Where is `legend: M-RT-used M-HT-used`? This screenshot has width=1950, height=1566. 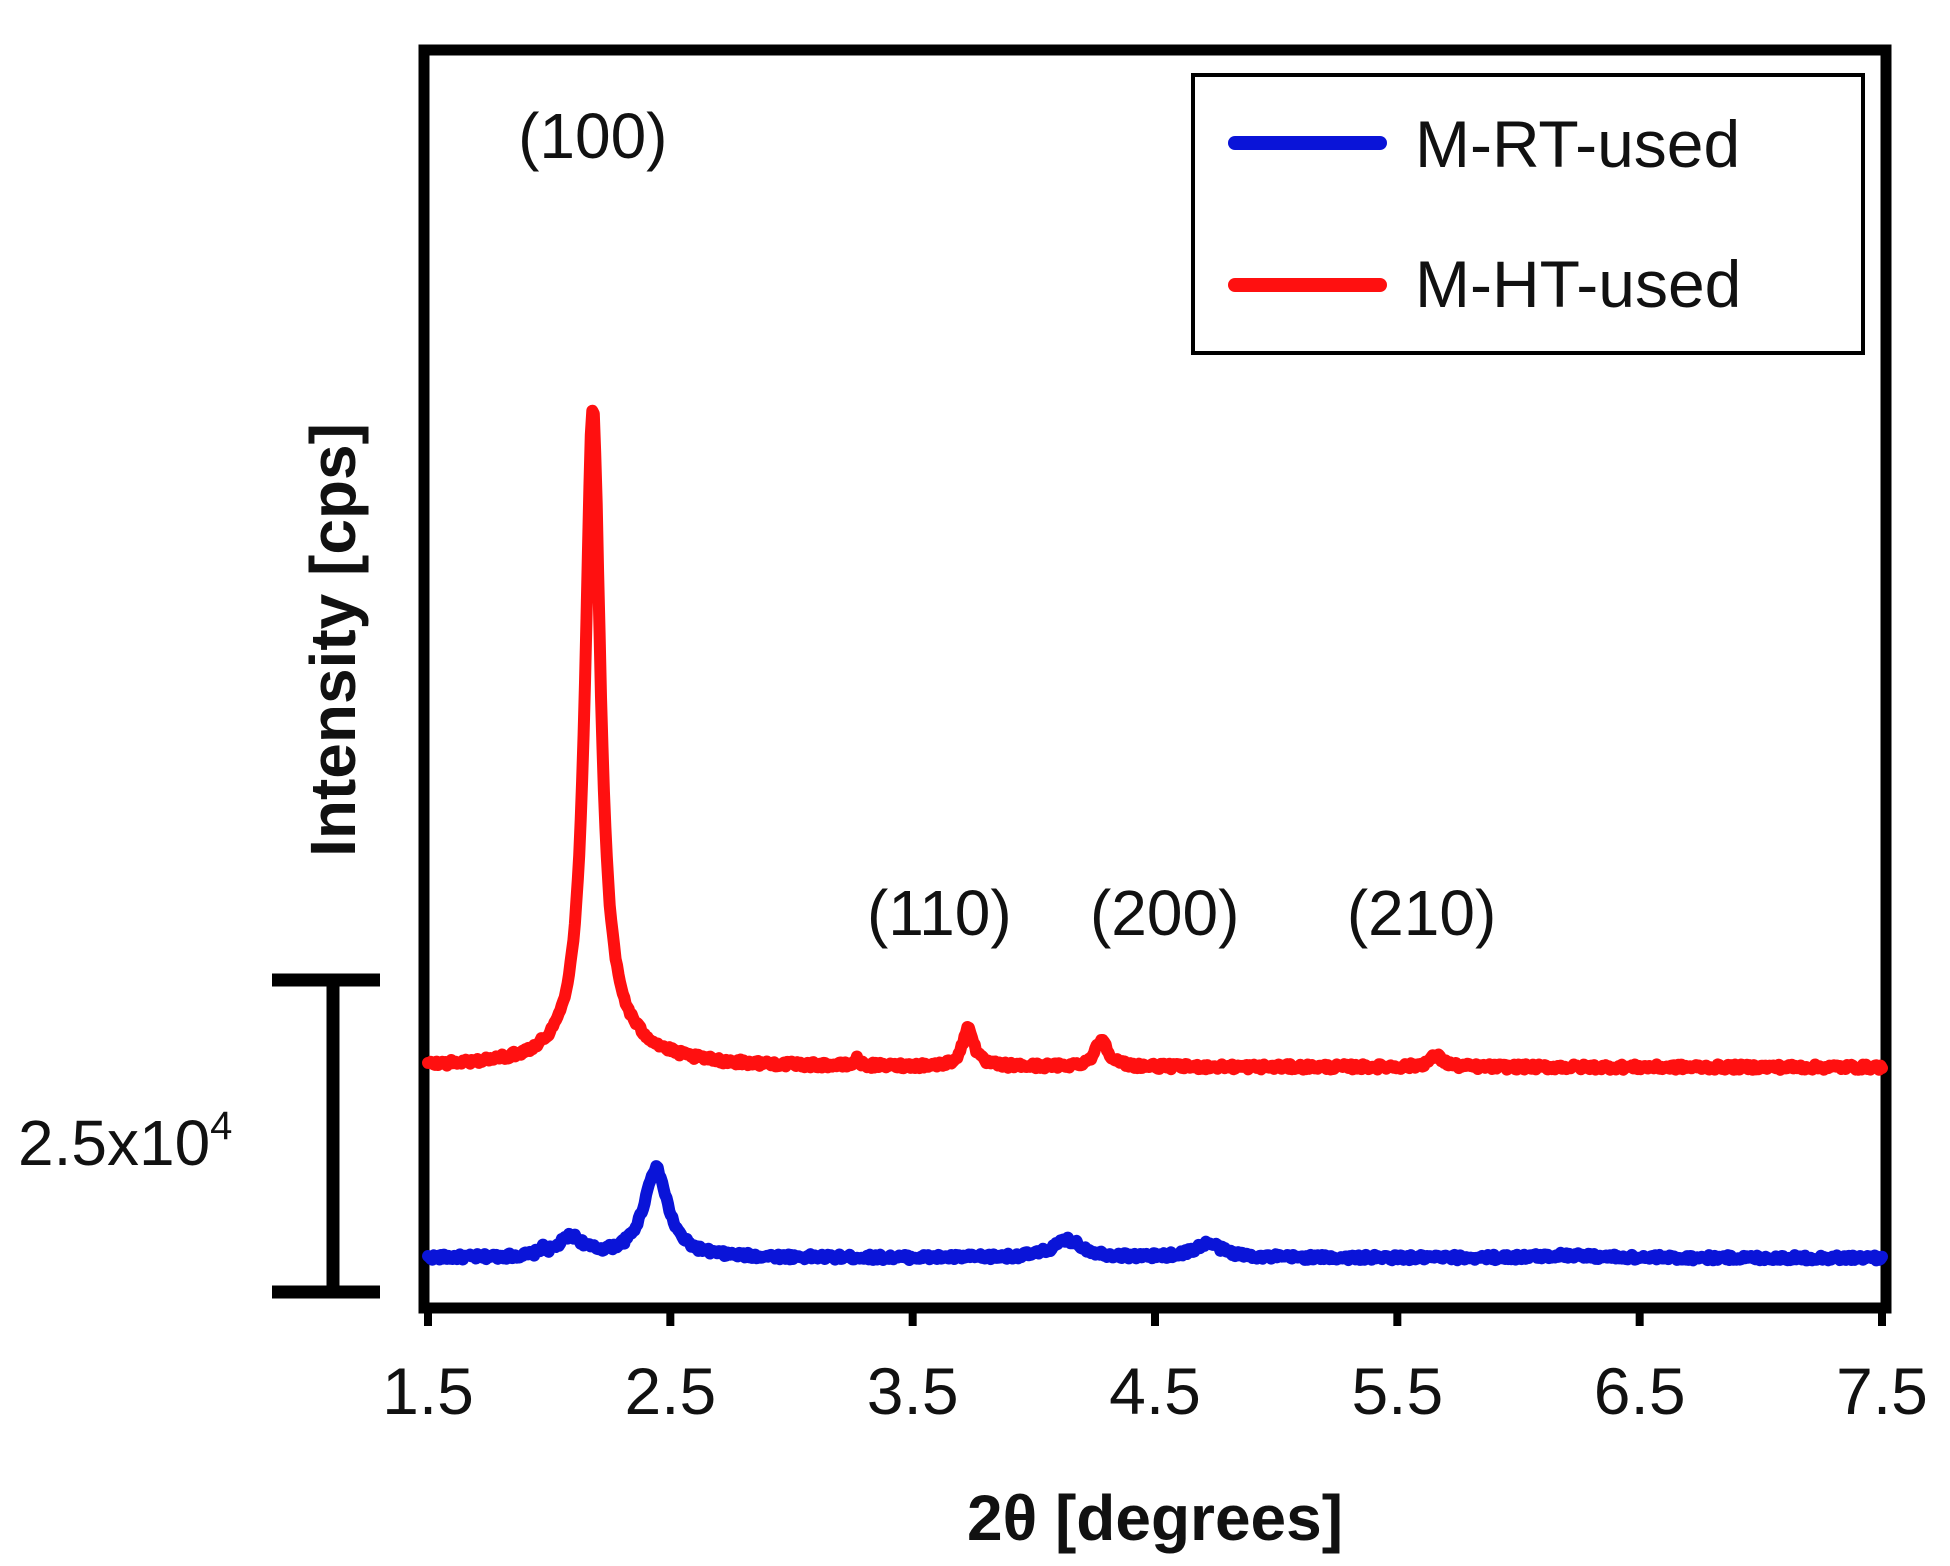 legend: M-RT-used M-HT-used is located at coordinates (1528, 214).